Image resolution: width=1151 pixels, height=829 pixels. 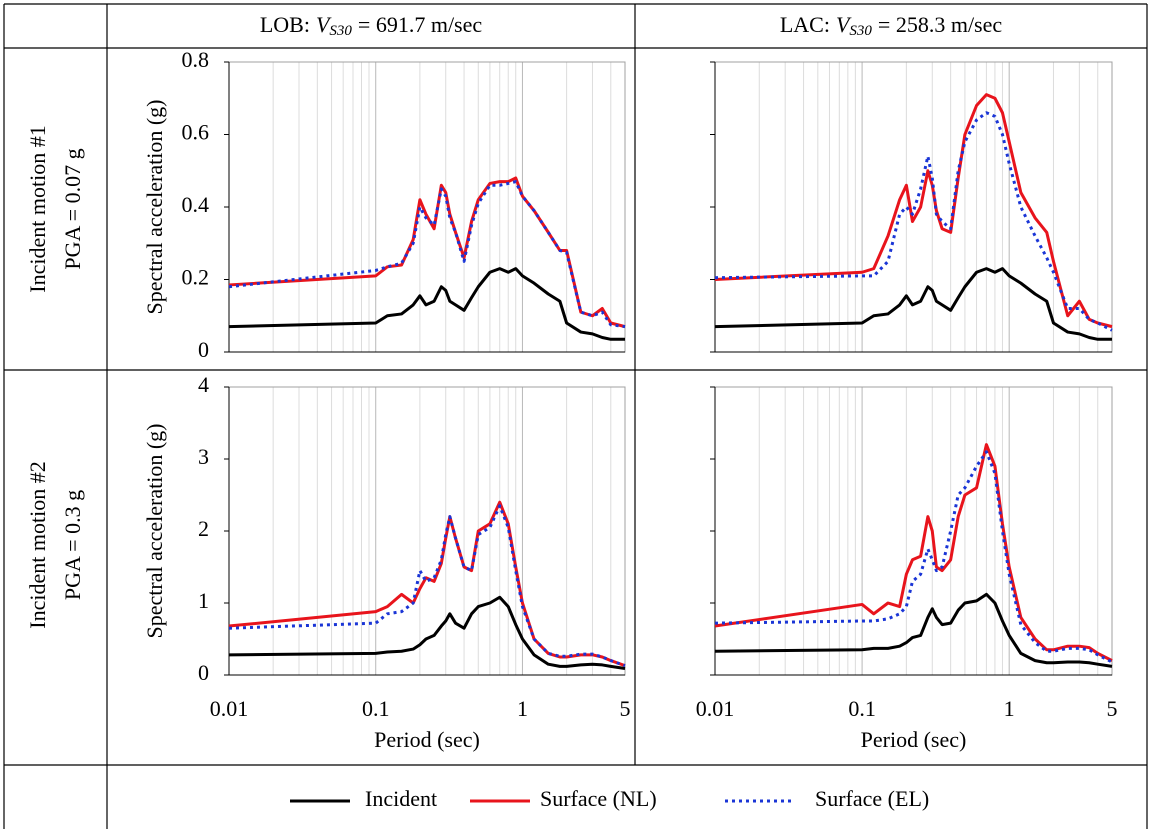 I want to click on row-label: Incident motion #1, so click(x=37, y=208).